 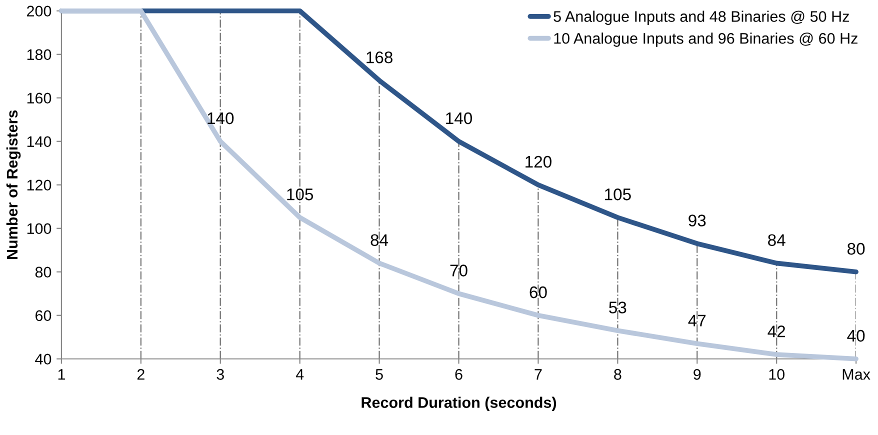 What do you see at coordinates (777, 332) in the screenshot?
I see `data-label: 42` at bounding box center [777, 332].